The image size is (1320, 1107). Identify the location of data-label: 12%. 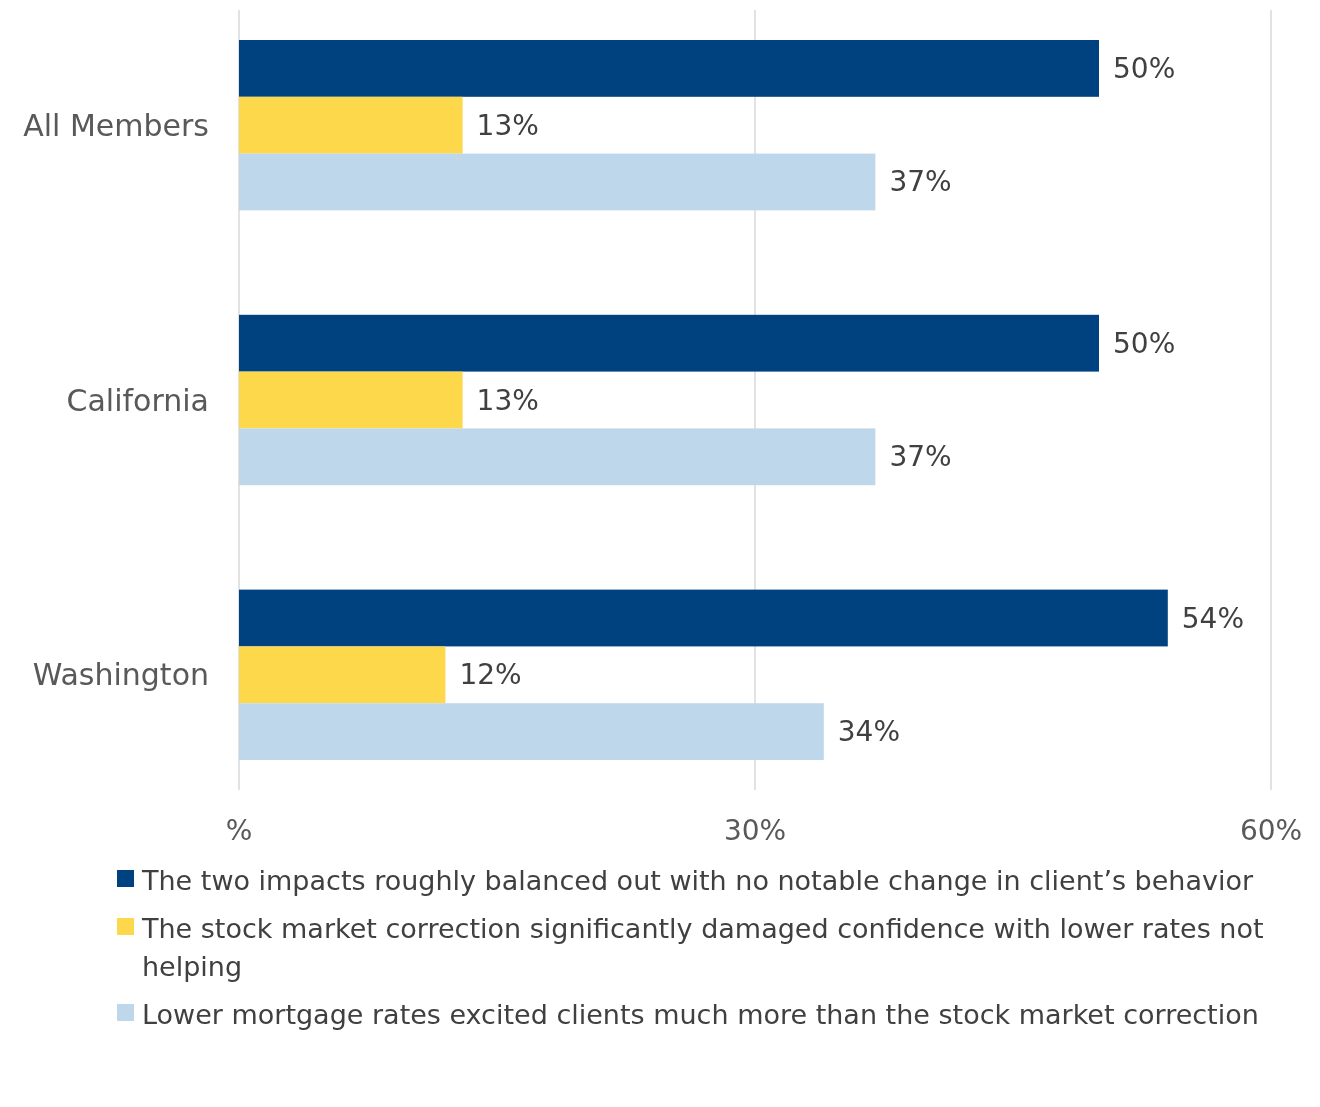
(490, 675).